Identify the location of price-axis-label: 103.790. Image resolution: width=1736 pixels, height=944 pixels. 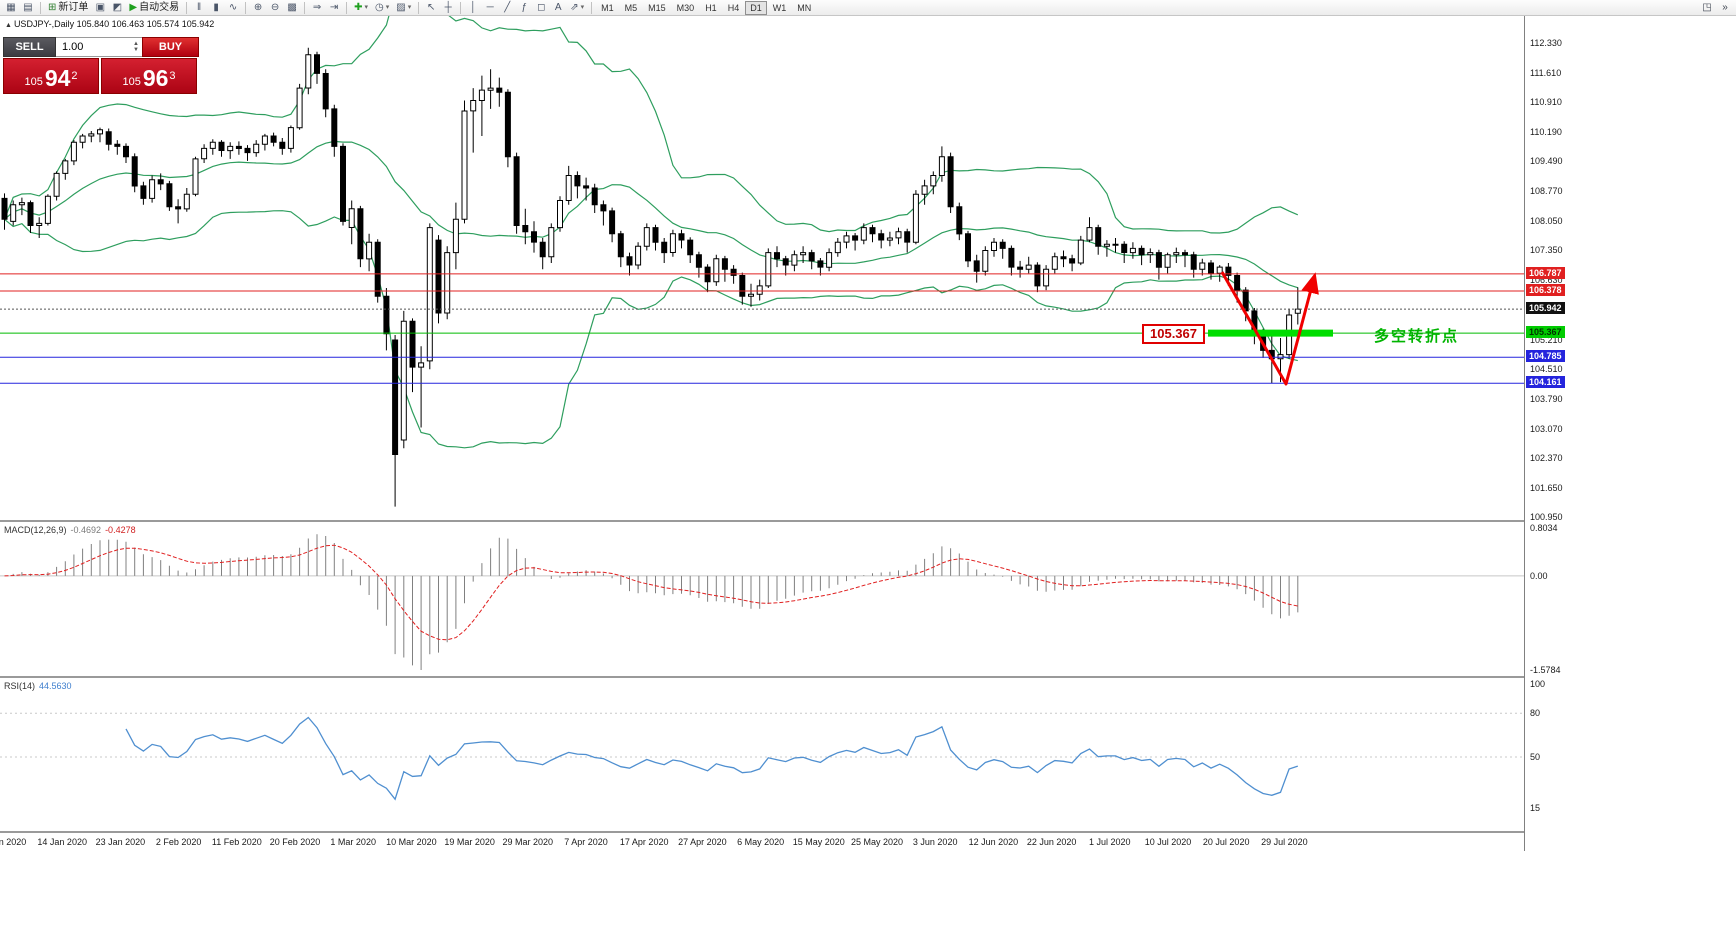
(1546, 398).